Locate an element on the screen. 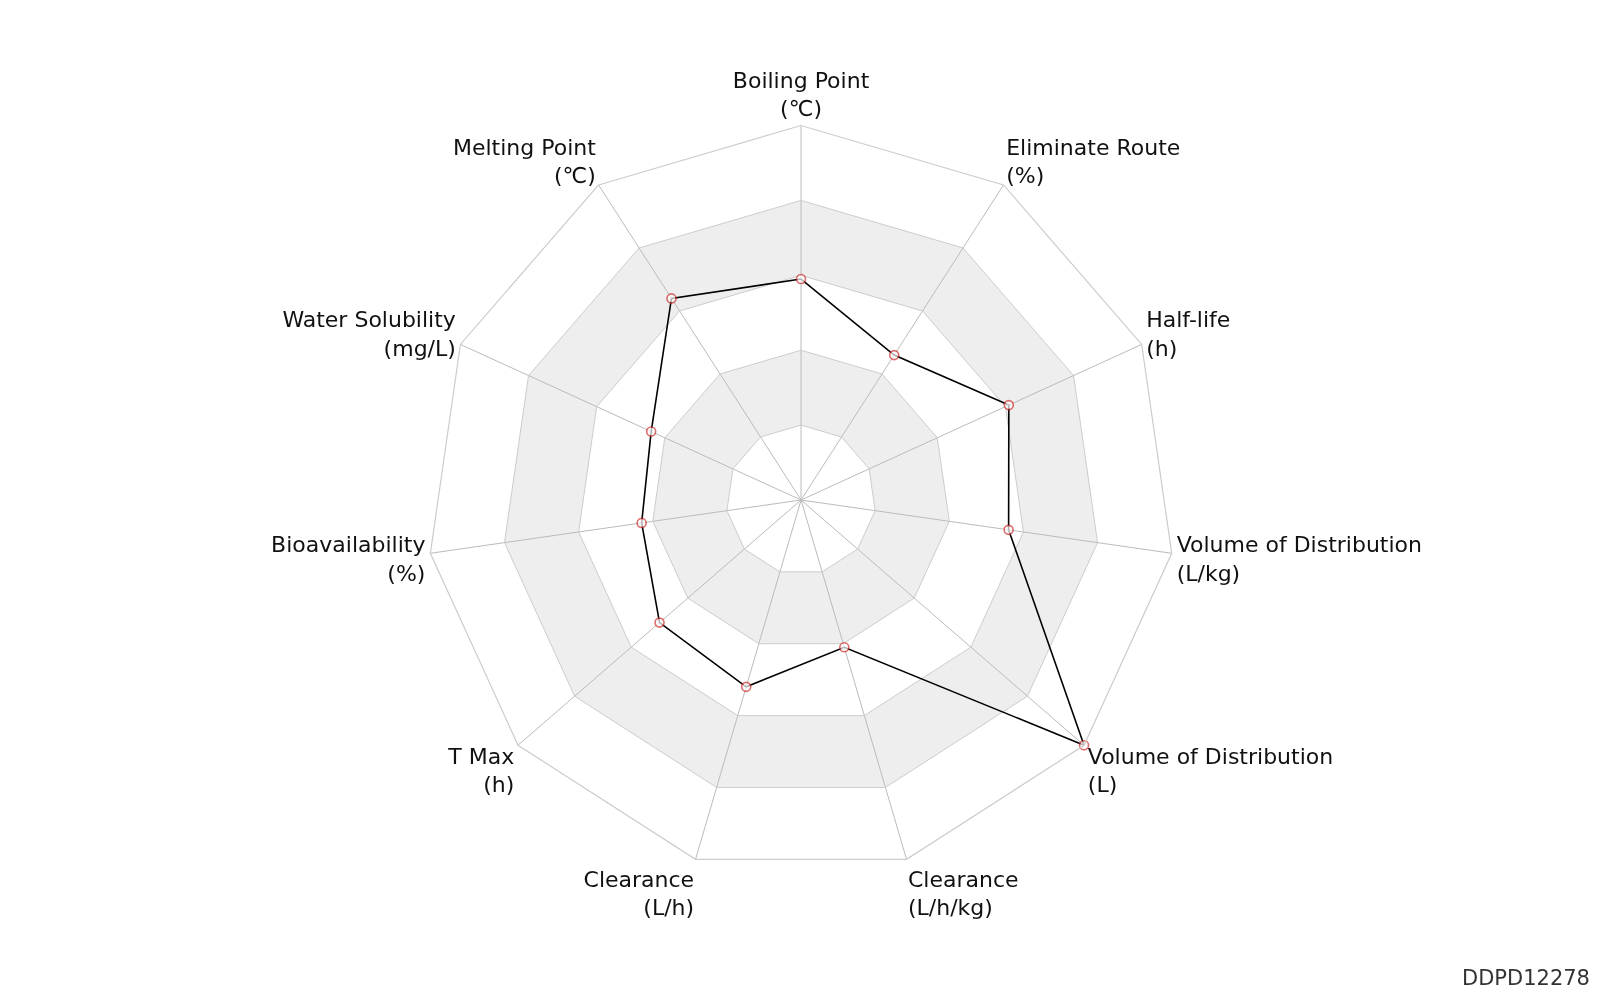 The width and height of the screenshot is (1600, 1000). spoke-label: Water Solubility (mg/L) is located at coordinates (369, 334).